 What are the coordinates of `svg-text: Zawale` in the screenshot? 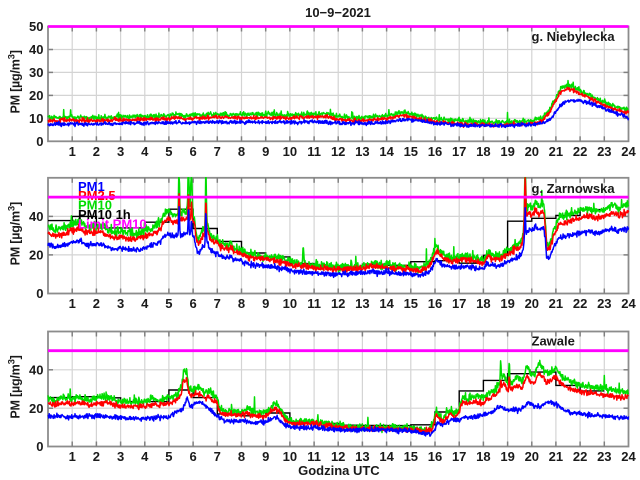 It's located at (553, 341).